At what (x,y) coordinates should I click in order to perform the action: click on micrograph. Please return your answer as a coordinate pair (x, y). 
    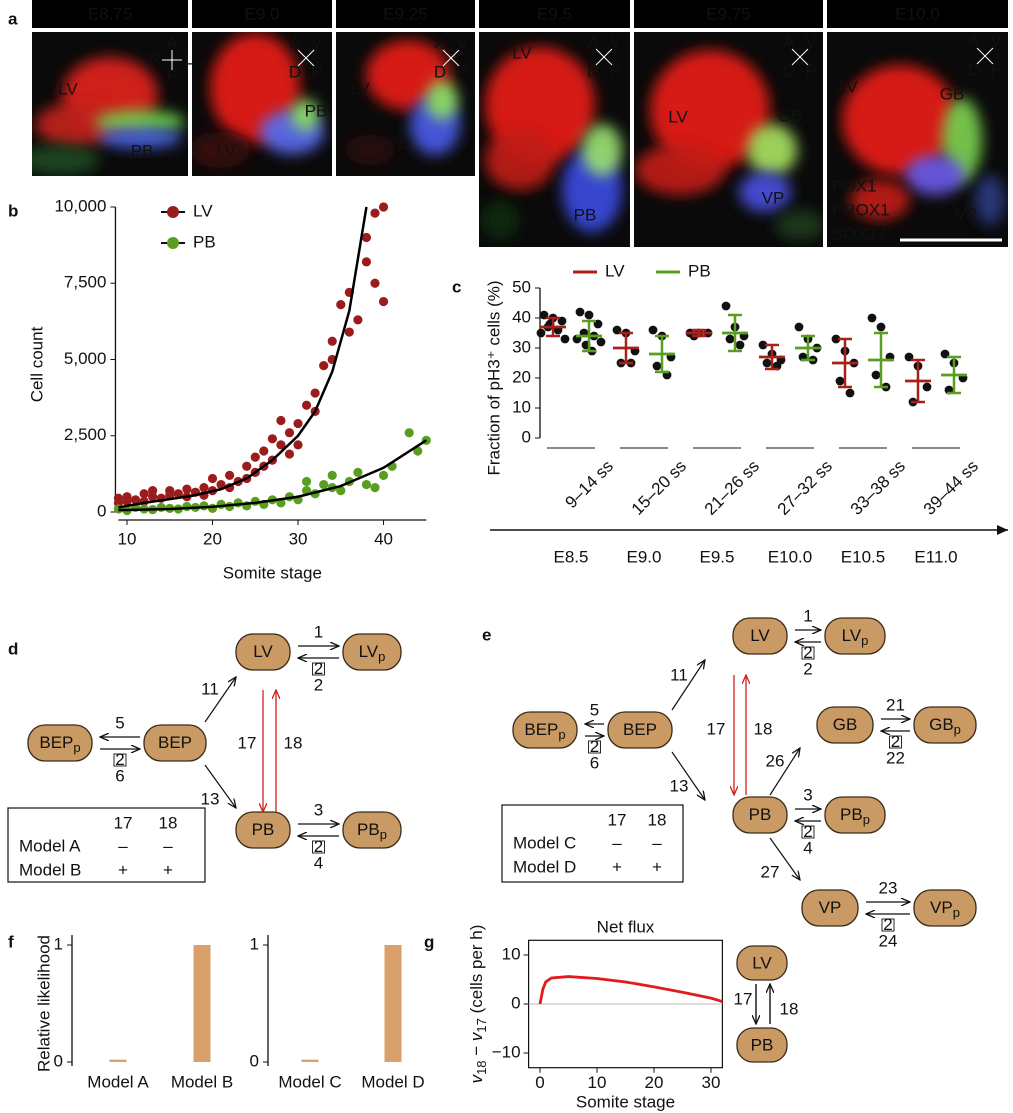
    Looking at the image, I should click on (728, 139).